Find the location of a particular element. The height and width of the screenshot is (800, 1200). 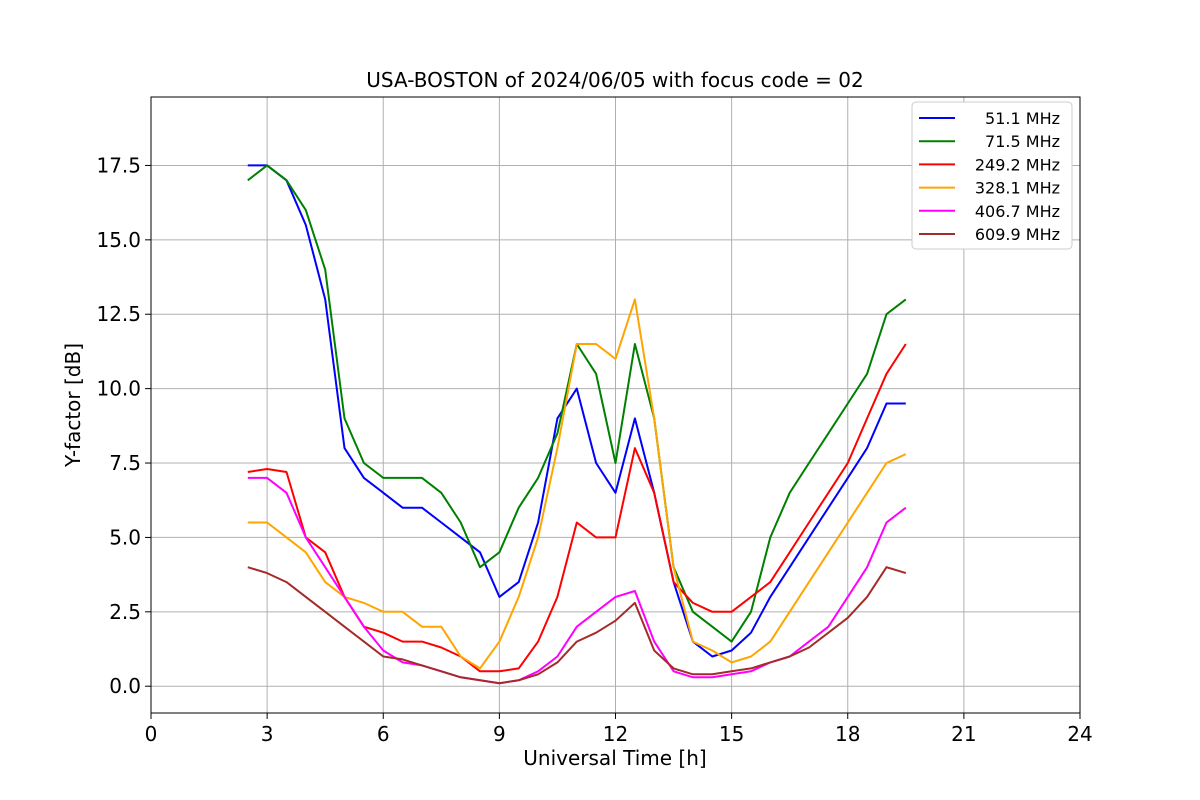

x-tick-label: 6 is located at coordinates (383, 734).